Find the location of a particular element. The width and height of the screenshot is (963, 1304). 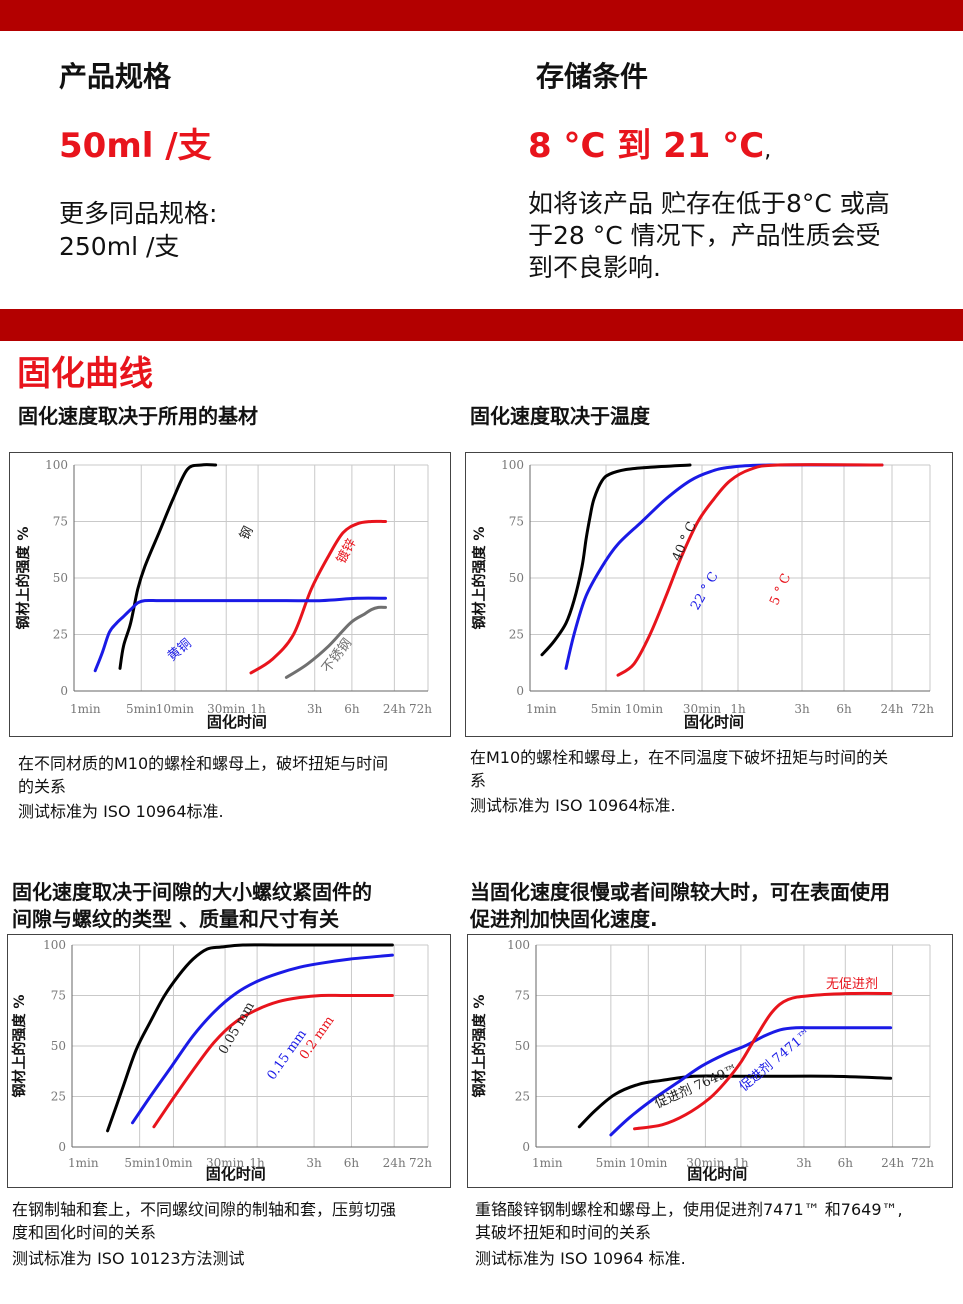

chart-caption-line: 在钢制轴和套上，不同螺纹间隙的制轴和套，压剪切强 is located at coordinates (204, 1209).